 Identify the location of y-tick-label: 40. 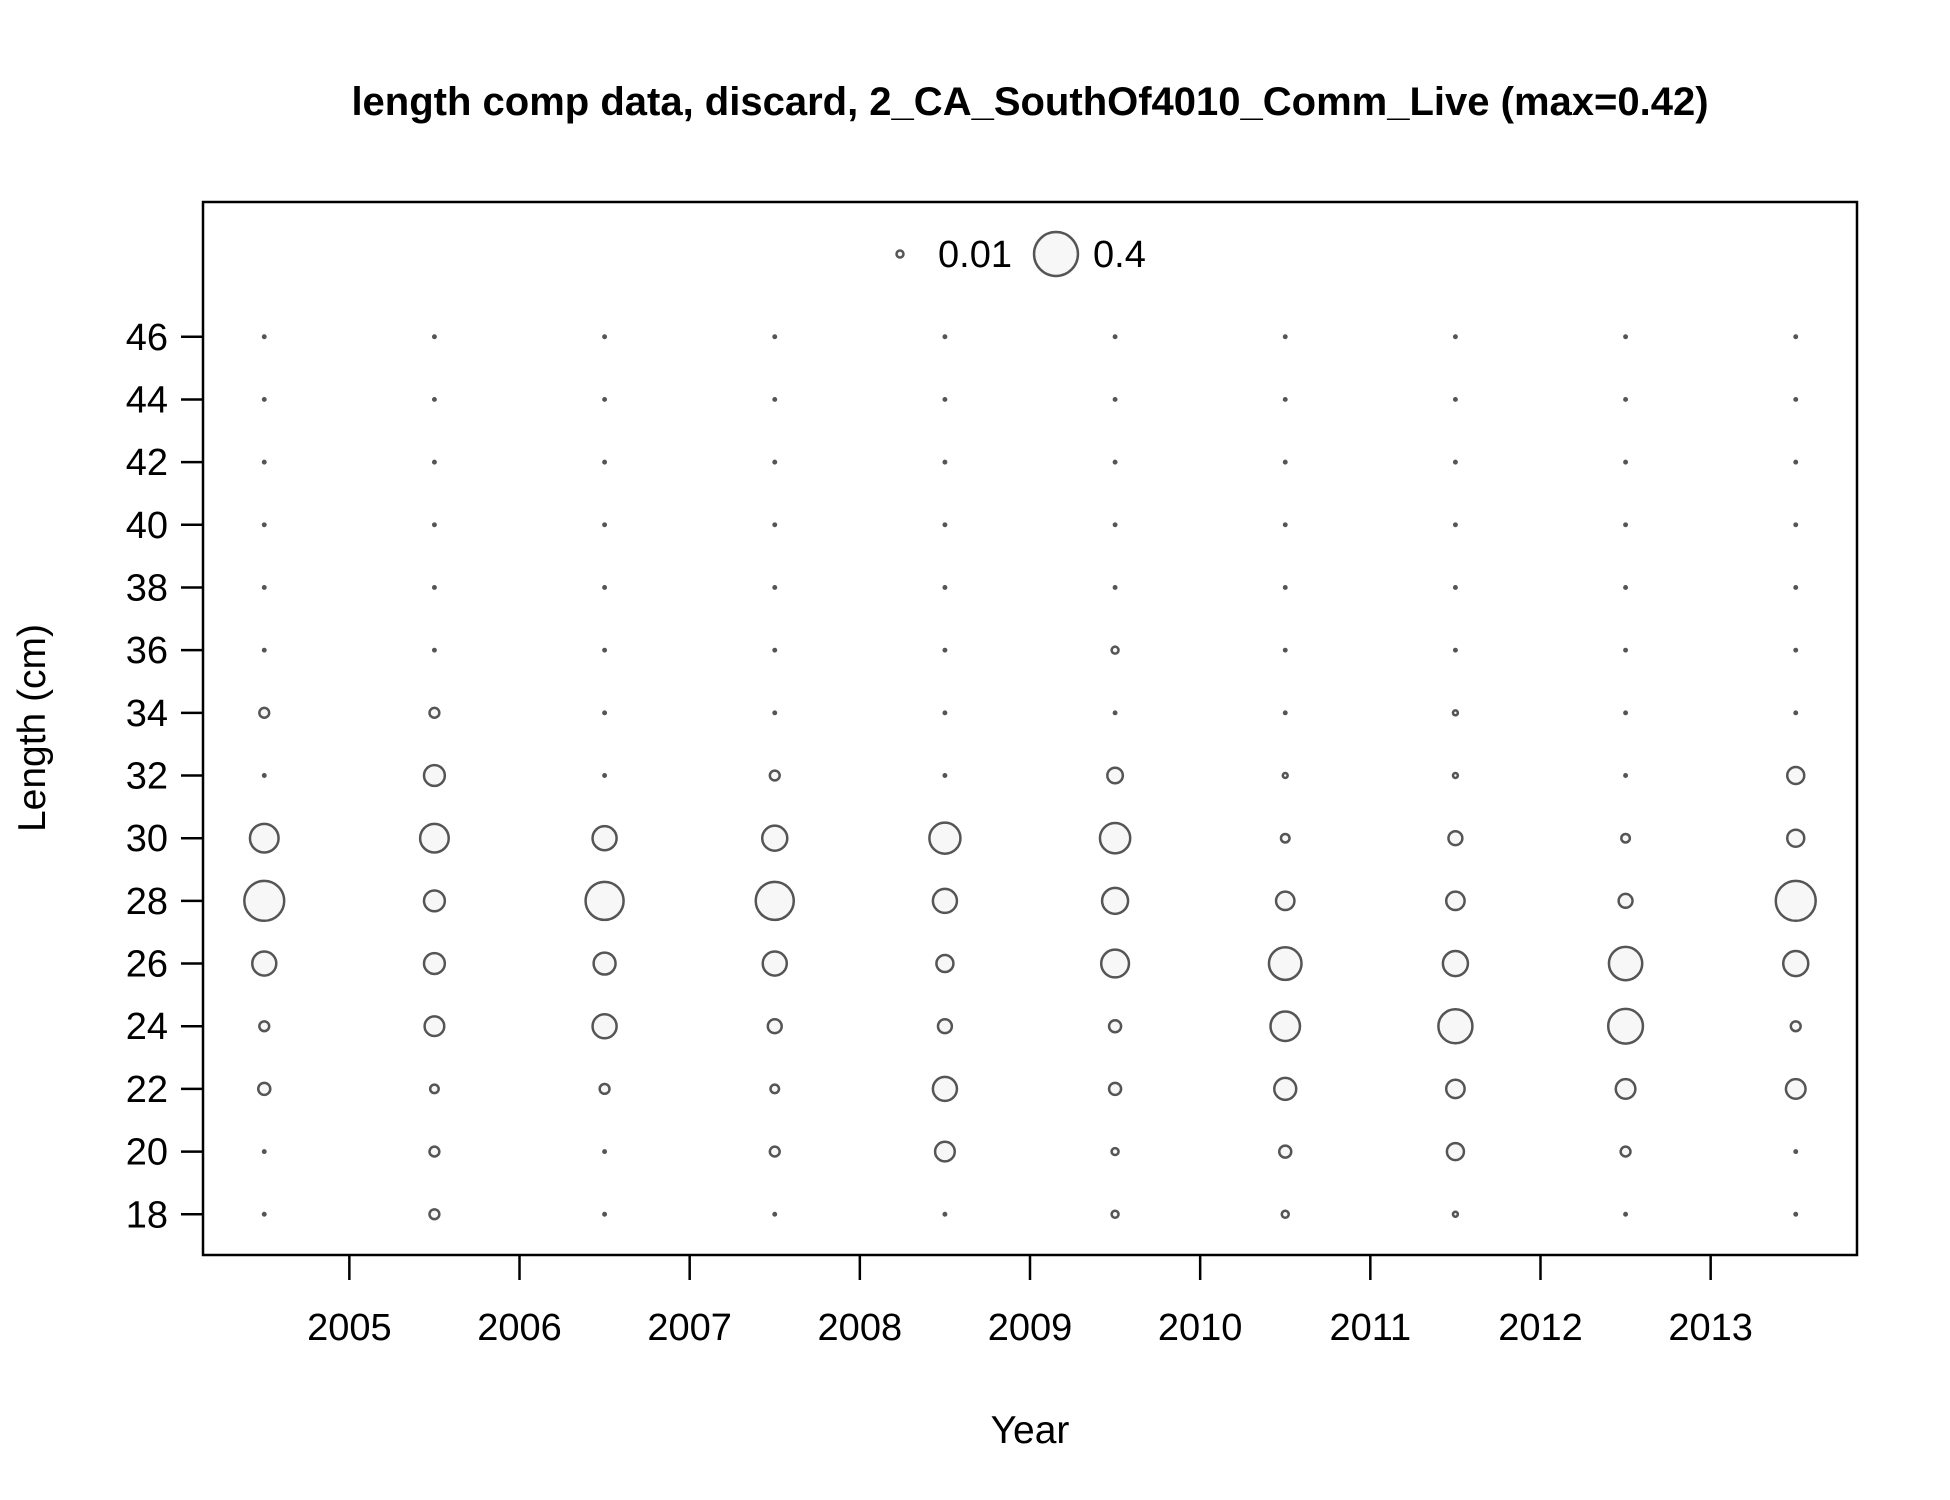
(147, 526).